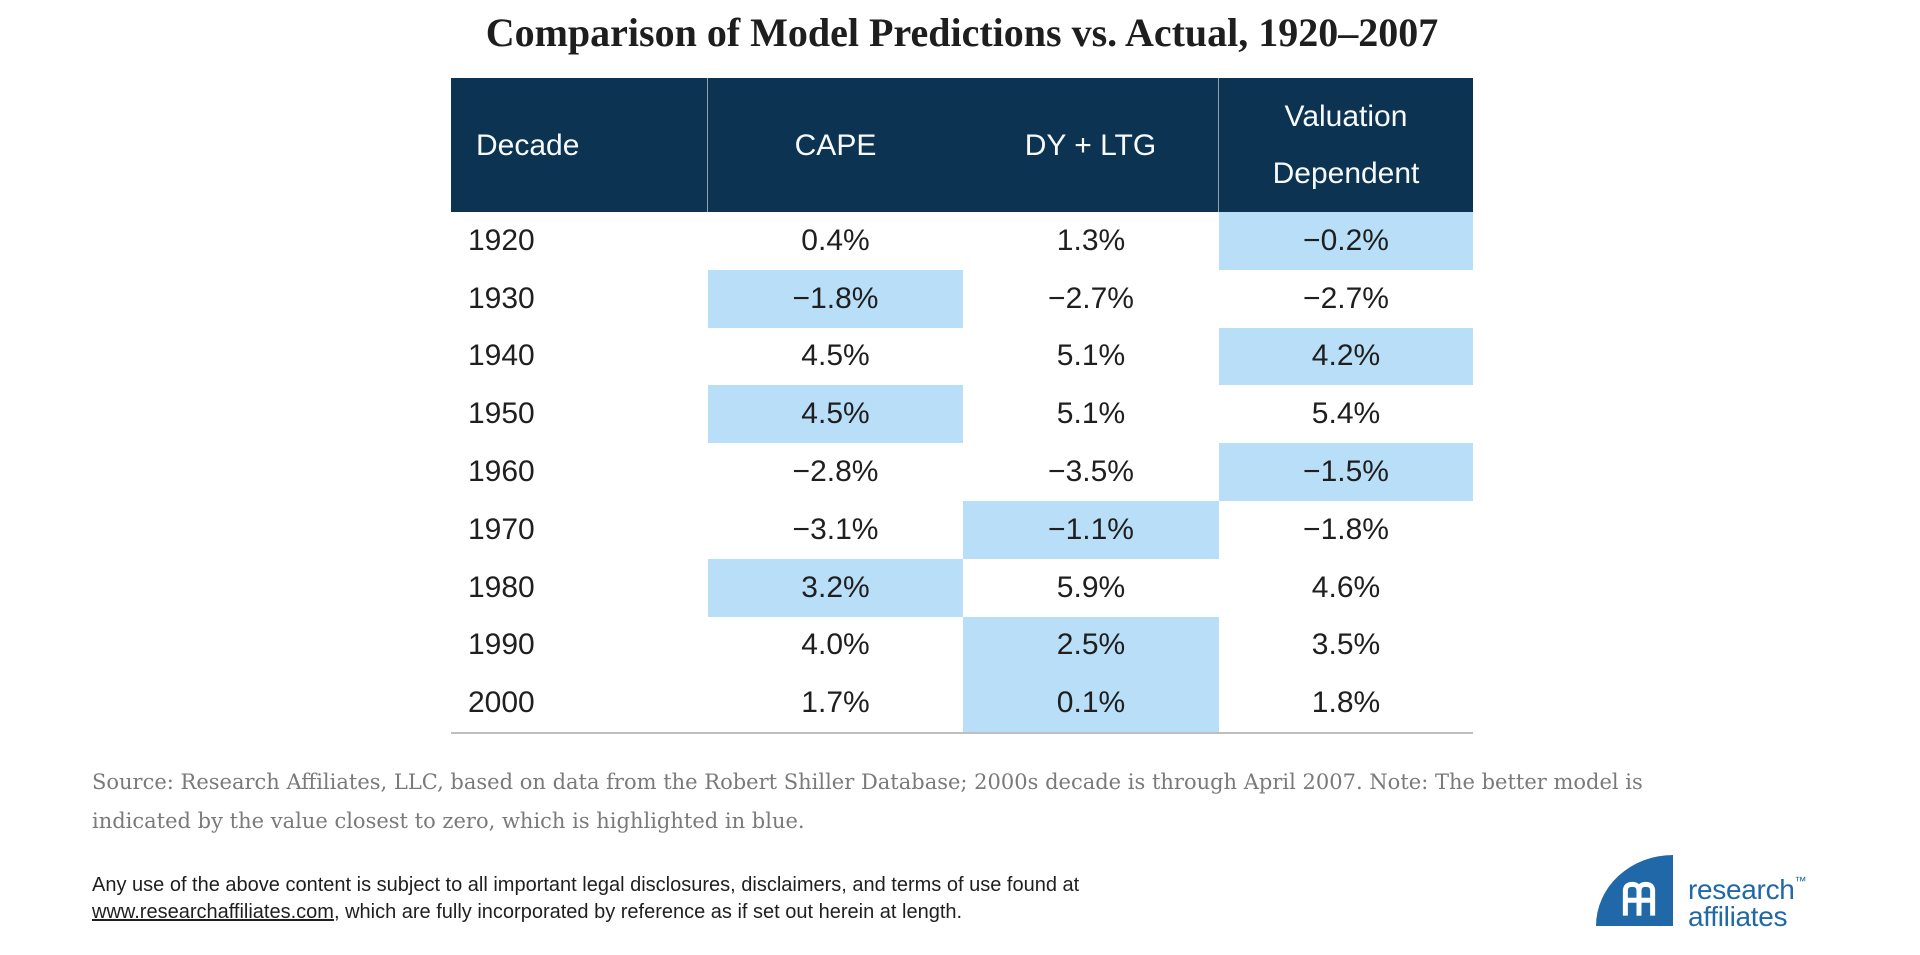  I want to click on cape-cell: −2.8%, so click(835, 472).